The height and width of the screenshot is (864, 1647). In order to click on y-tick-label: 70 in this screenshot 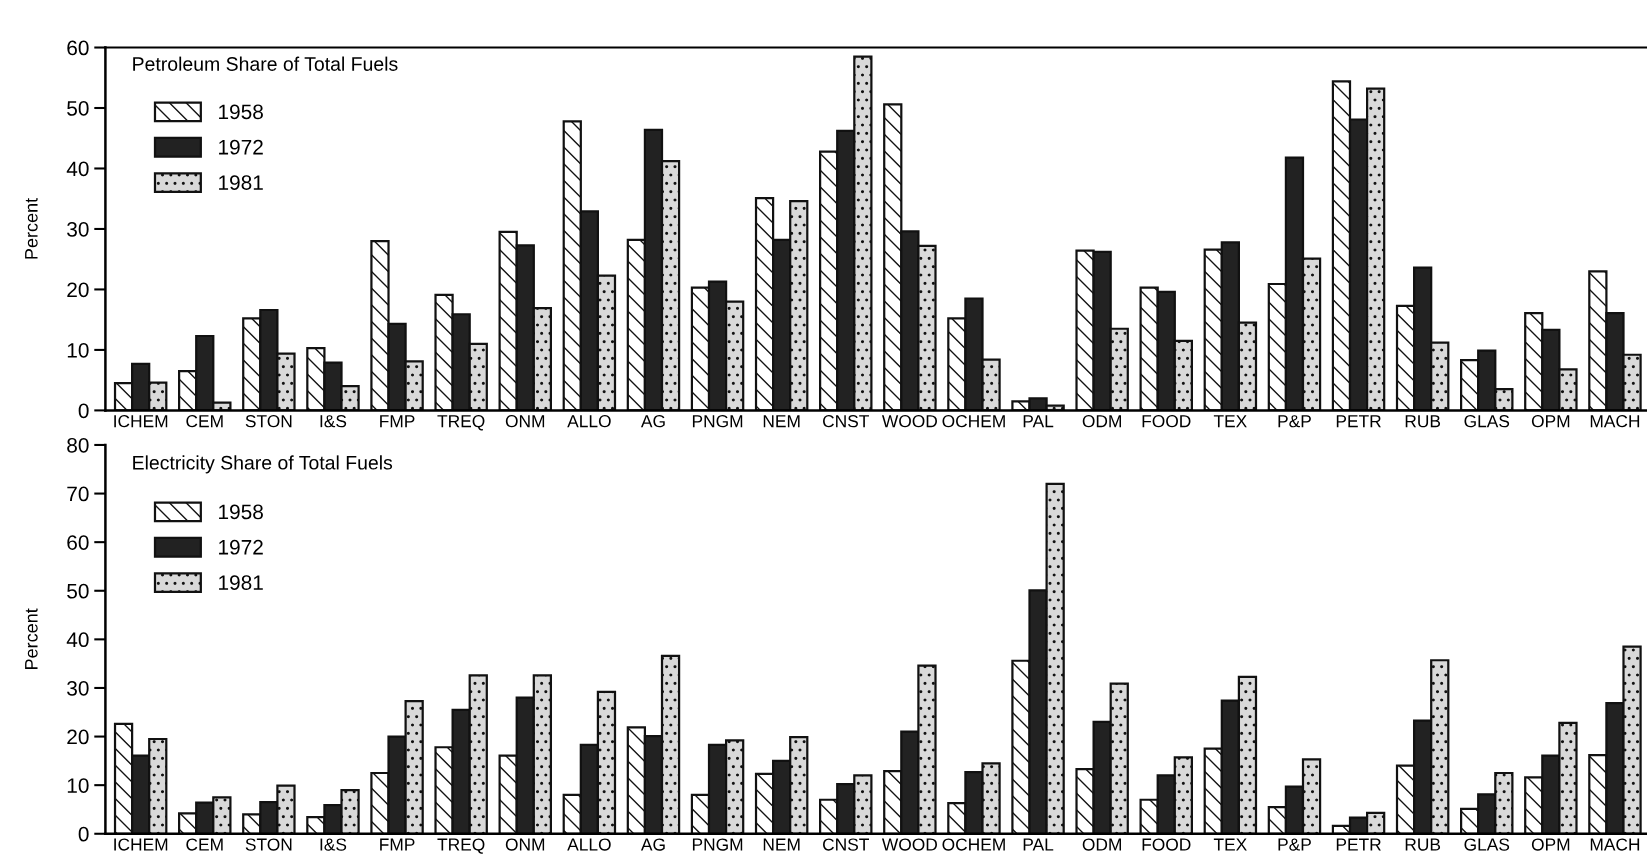, I will do `click(78, 494)`.